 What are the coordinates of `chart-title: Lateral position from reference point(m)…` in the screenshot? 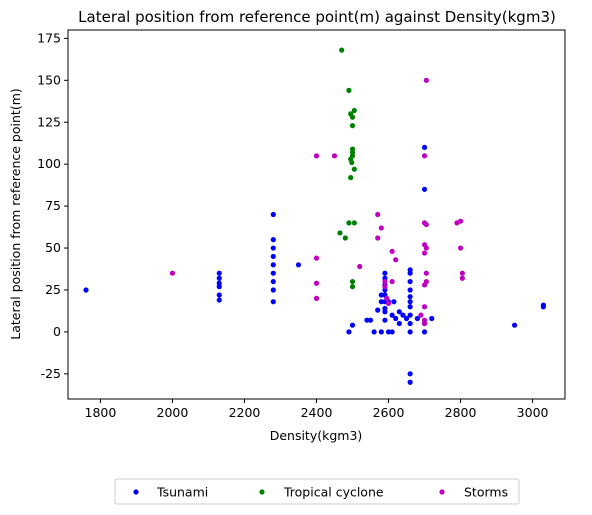 It's located at (317, 17).